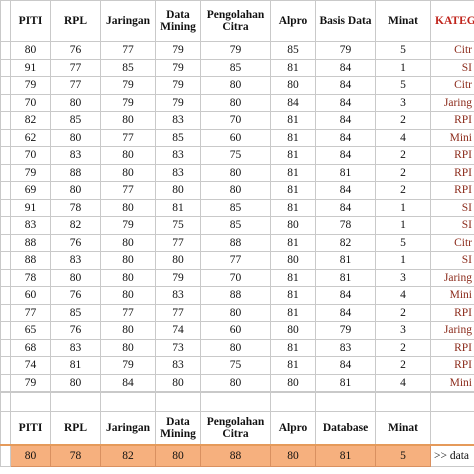  I want to click on column-header: RPL, so click(75, 21).